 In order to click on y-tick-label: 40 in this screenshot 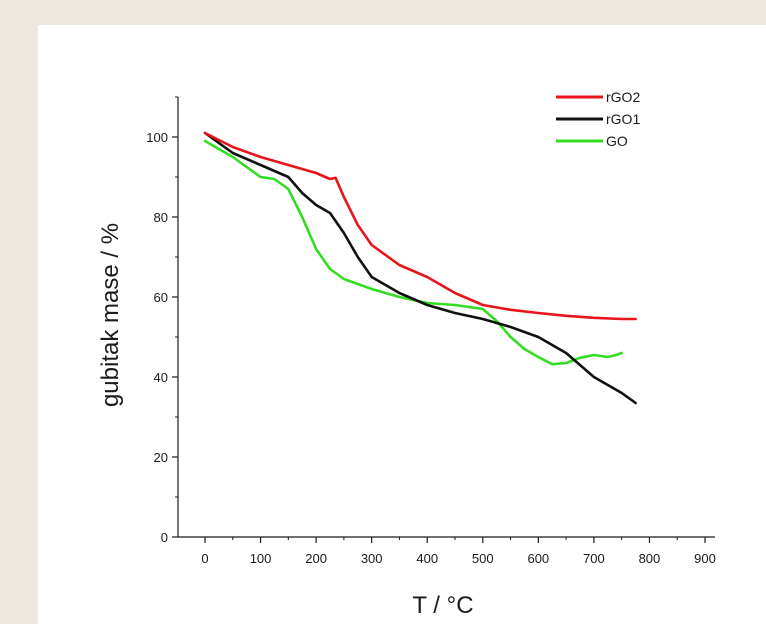, I will do `click(161, 377)`.